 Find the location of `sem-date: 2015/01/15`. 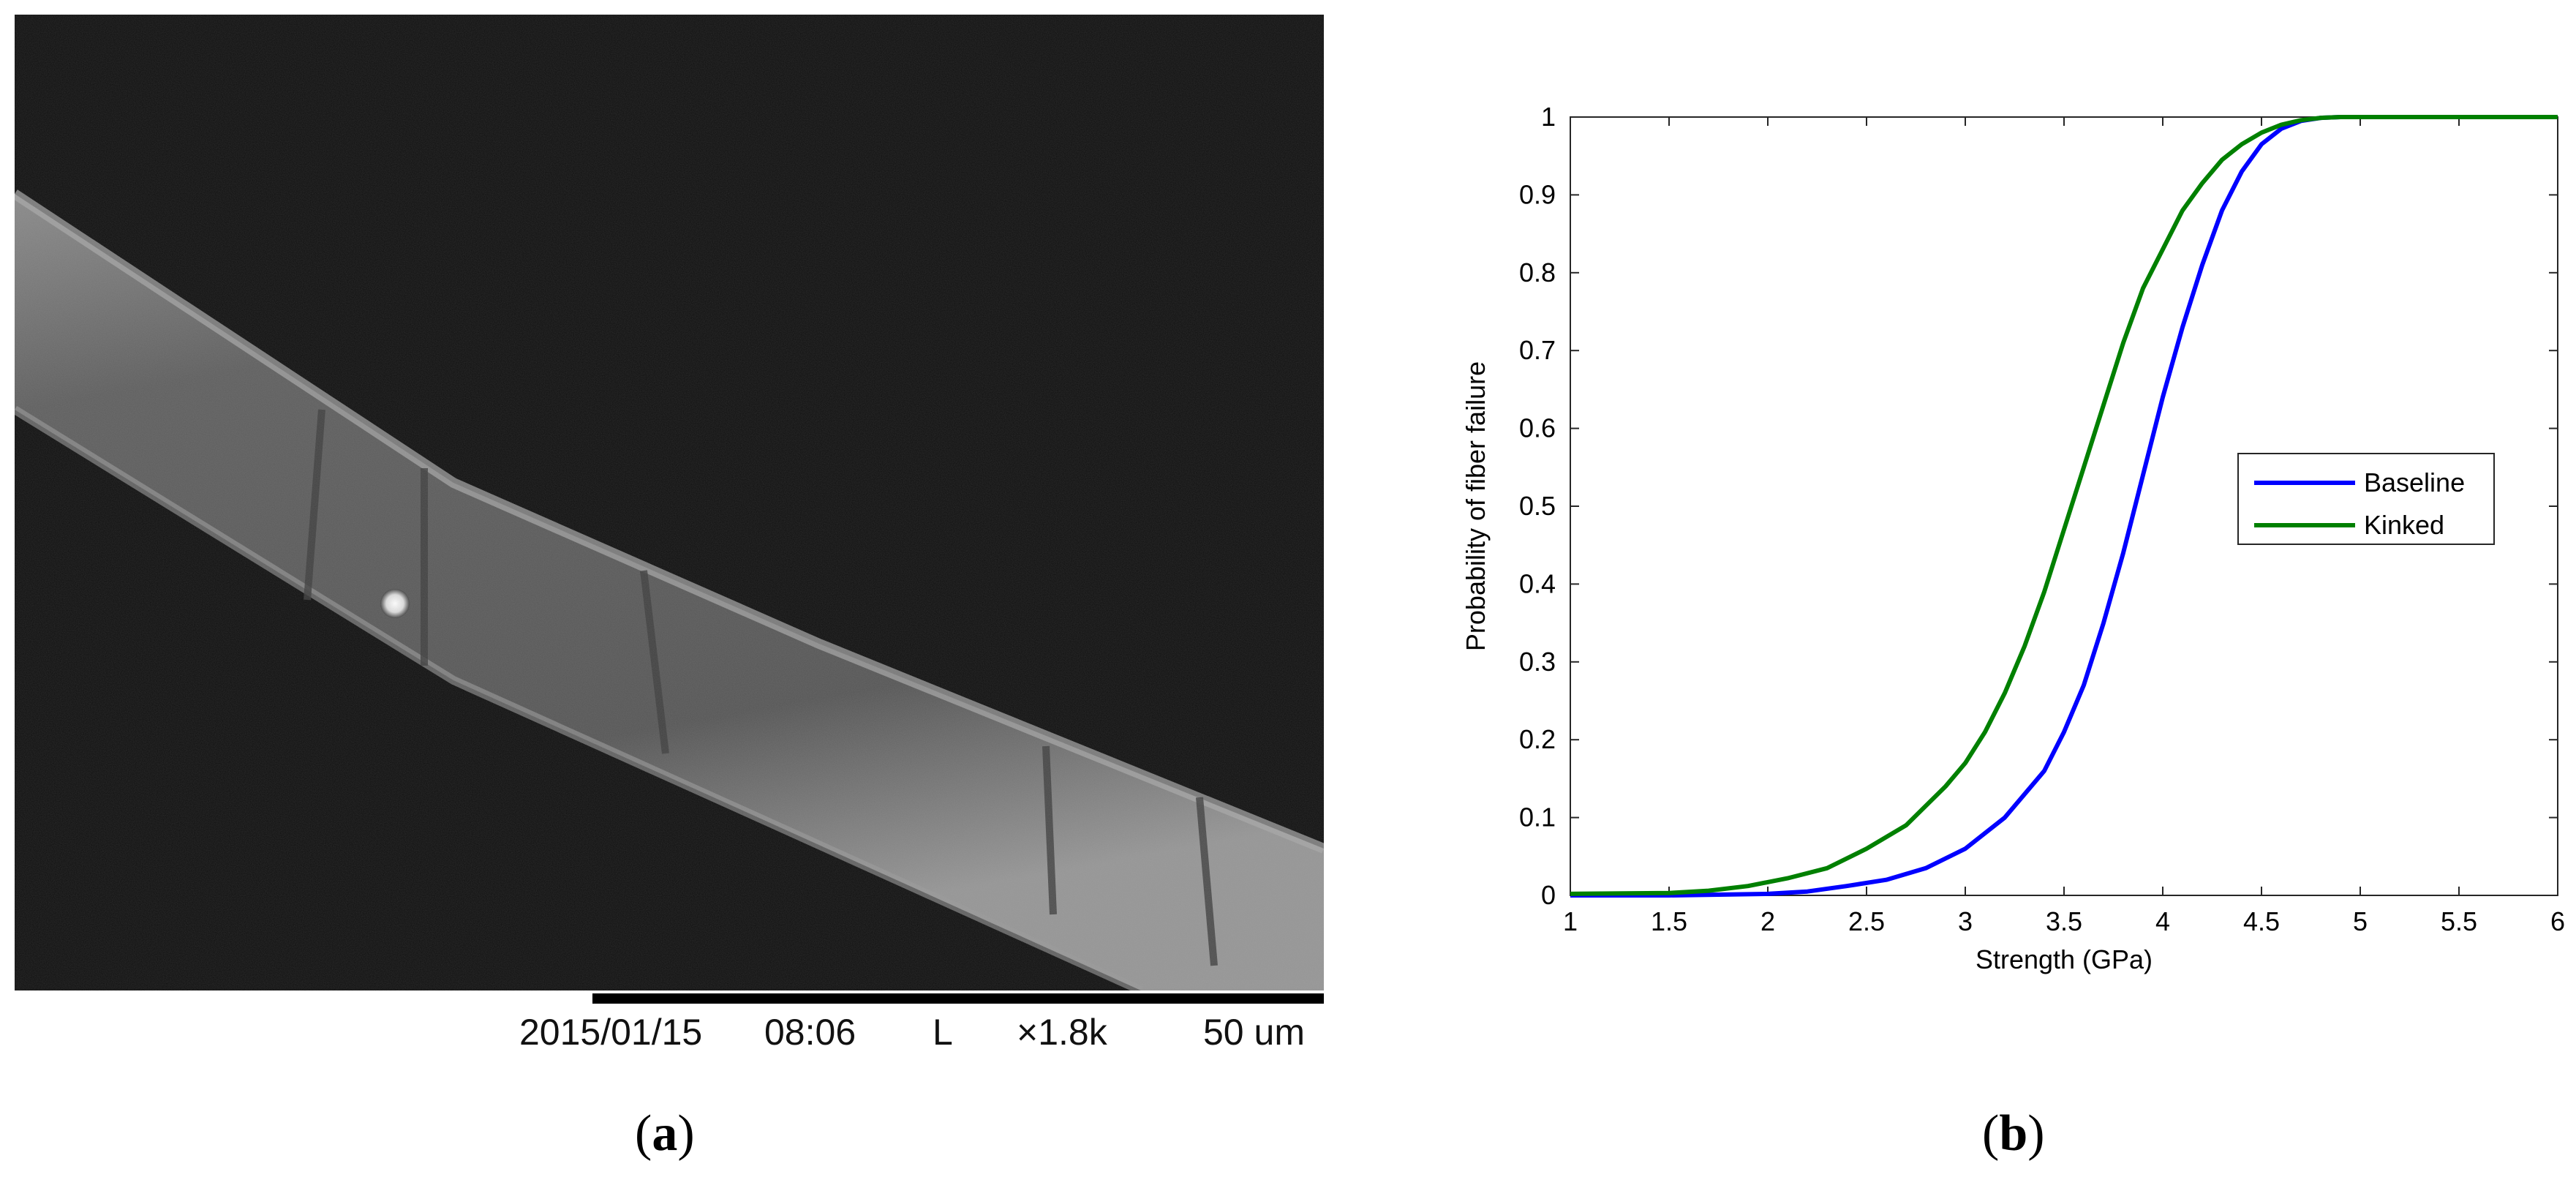

sem-date: 2015/01/15 is located at coordinates (611, 1032).